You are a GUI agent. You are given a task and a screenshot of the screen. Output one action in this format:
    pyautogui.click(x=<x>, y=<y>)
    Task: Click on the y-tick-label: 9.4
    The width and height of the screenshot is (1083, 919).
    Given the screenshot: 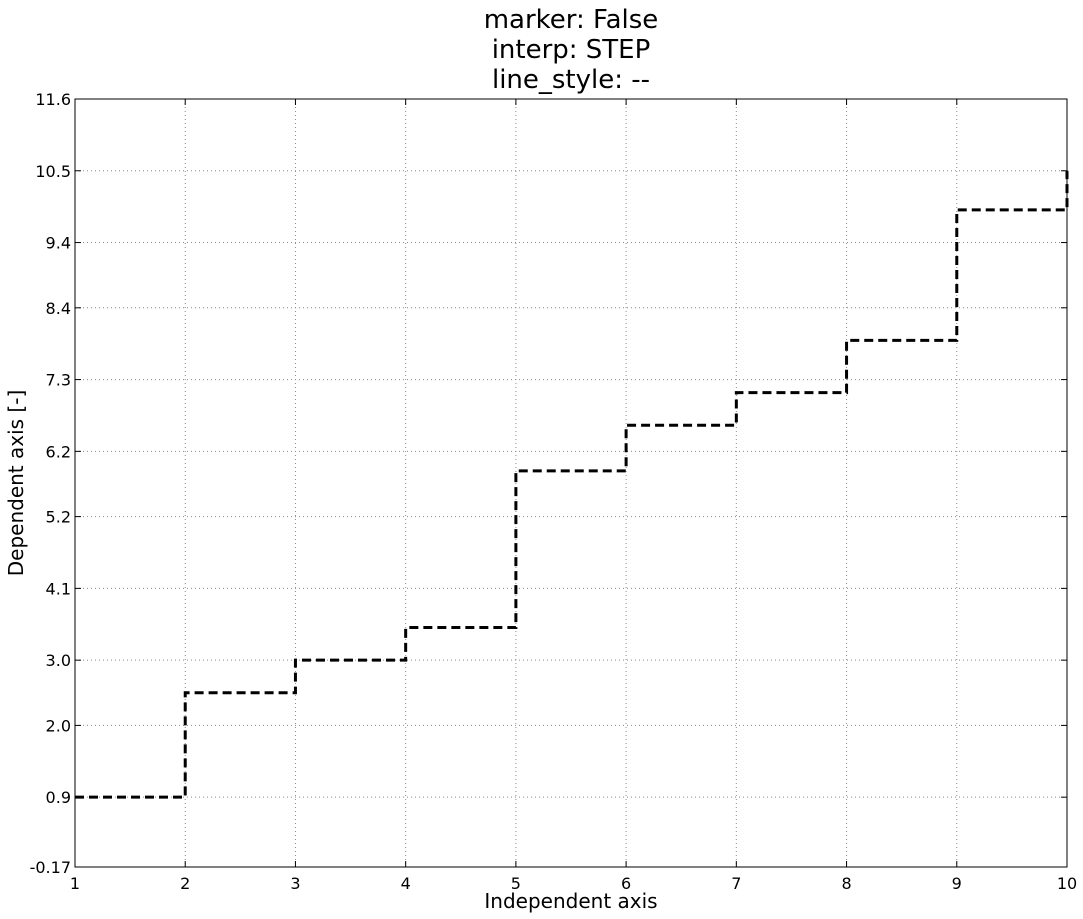 What is the action you would take?
    pyautogui.click(x=58, y=243)
    